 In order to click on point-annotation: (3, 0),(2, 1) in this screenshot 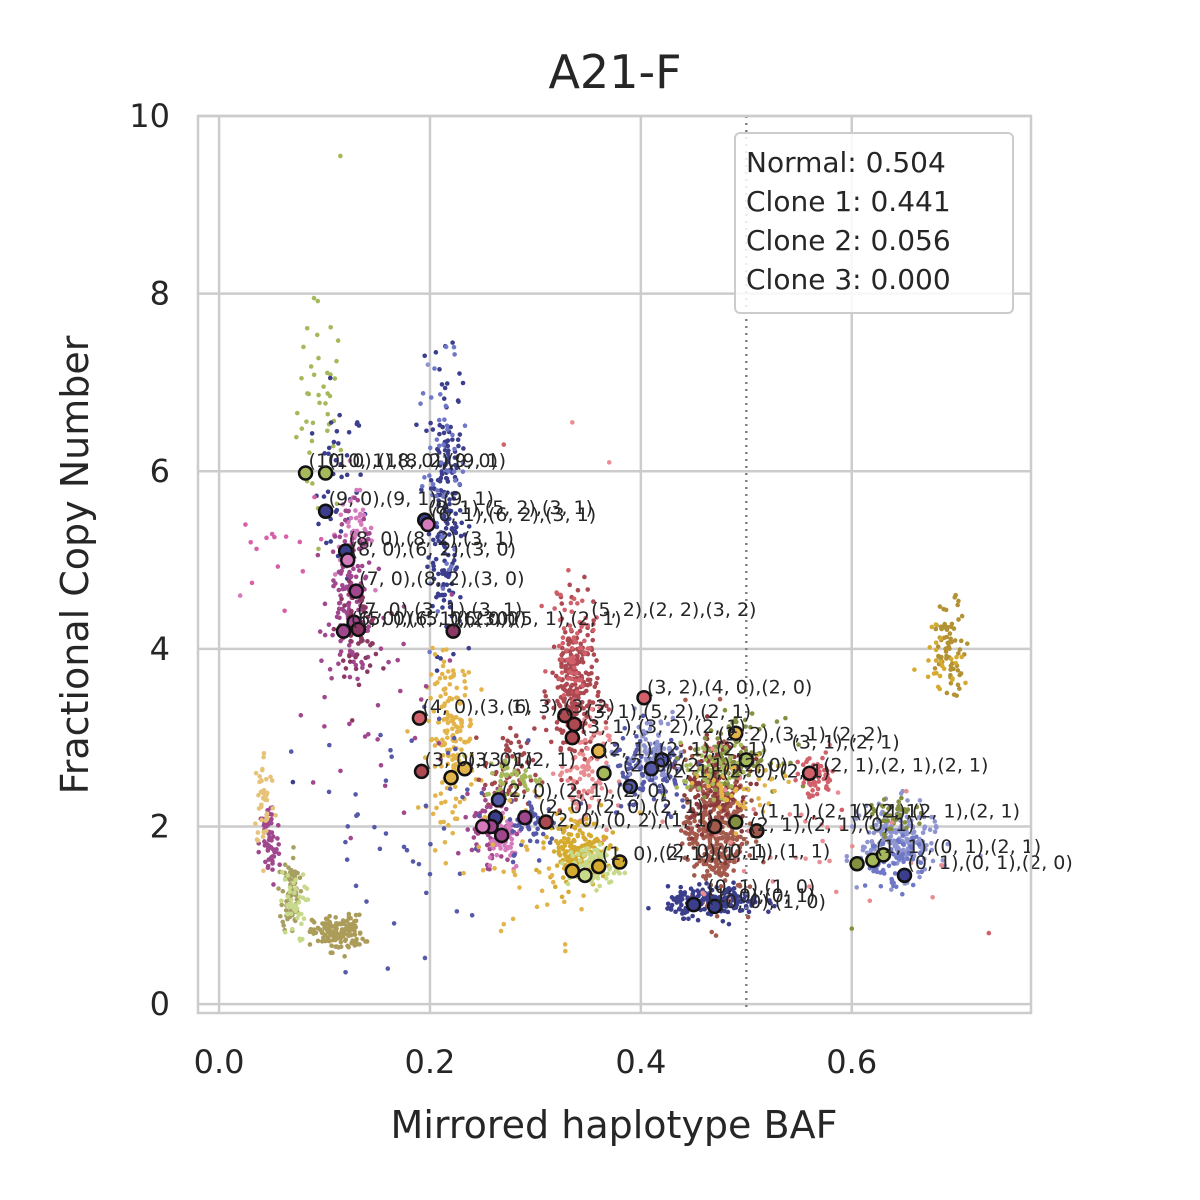, I will do `click(522, 760)`.